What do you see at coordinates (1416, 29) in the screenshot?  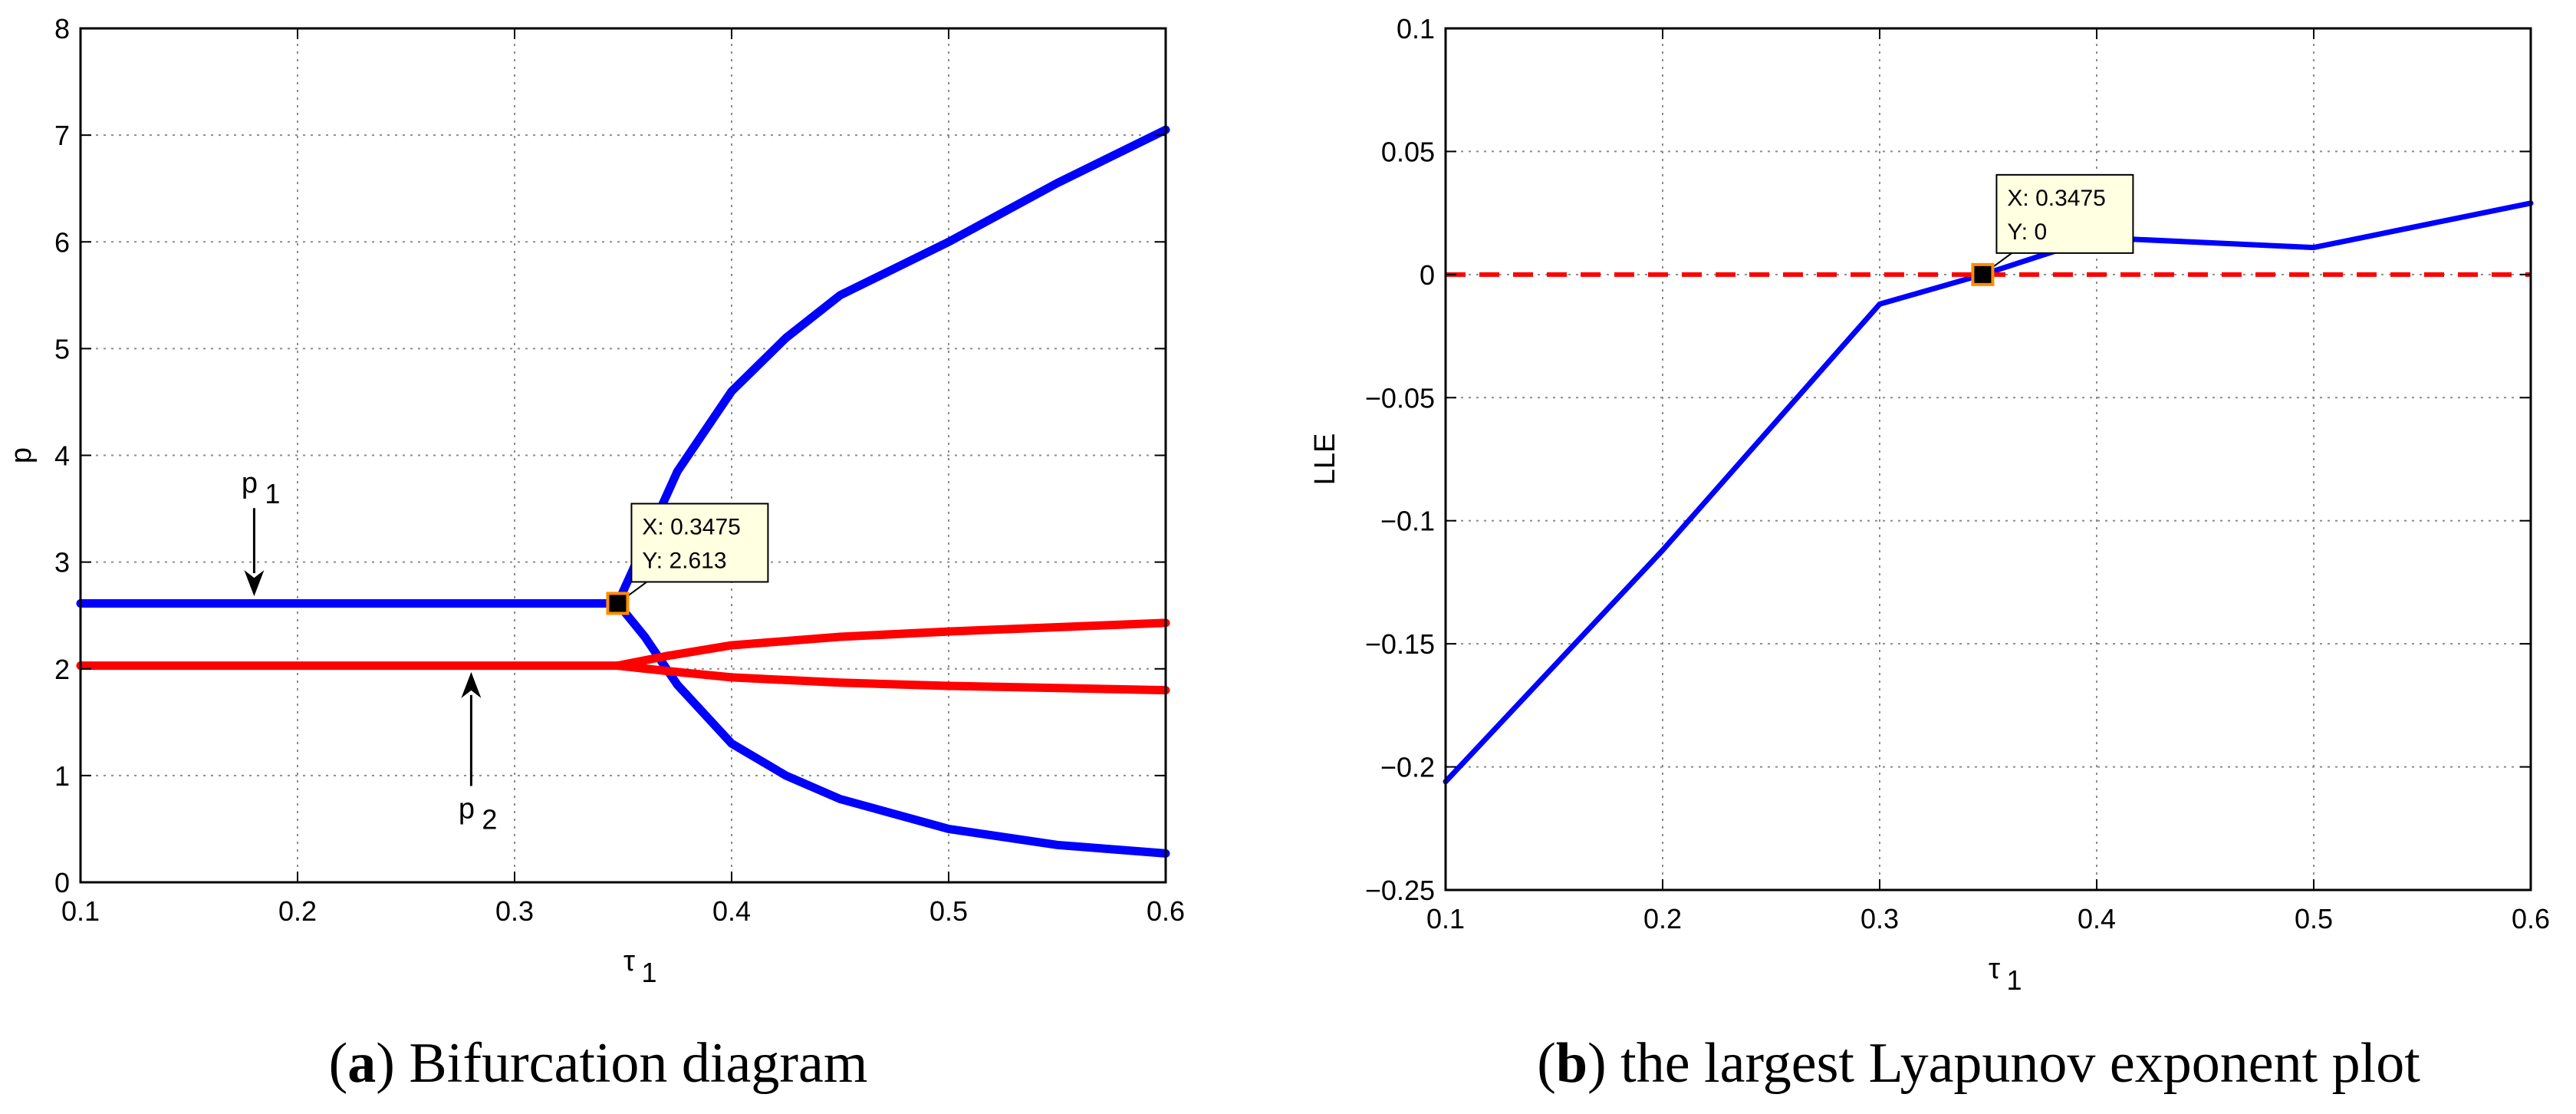 I see `y-tick-label: 0.1` at bounding box center [1416, 29].